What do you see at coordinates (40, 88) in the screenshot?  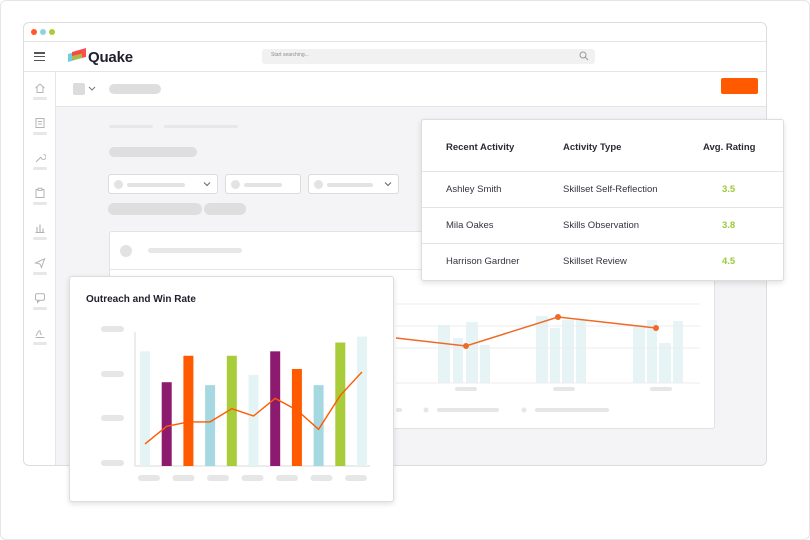 I see `home-icon` at bounding box center [40, 88].